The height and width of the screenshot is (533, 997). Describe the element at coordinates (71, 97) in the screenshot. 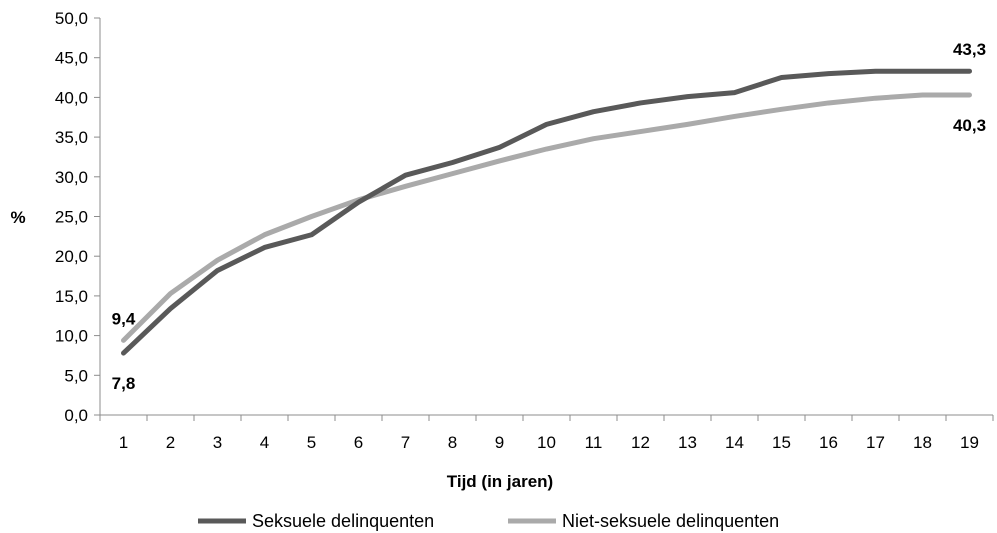

I see `y-tick-label: 40,0` at that location.